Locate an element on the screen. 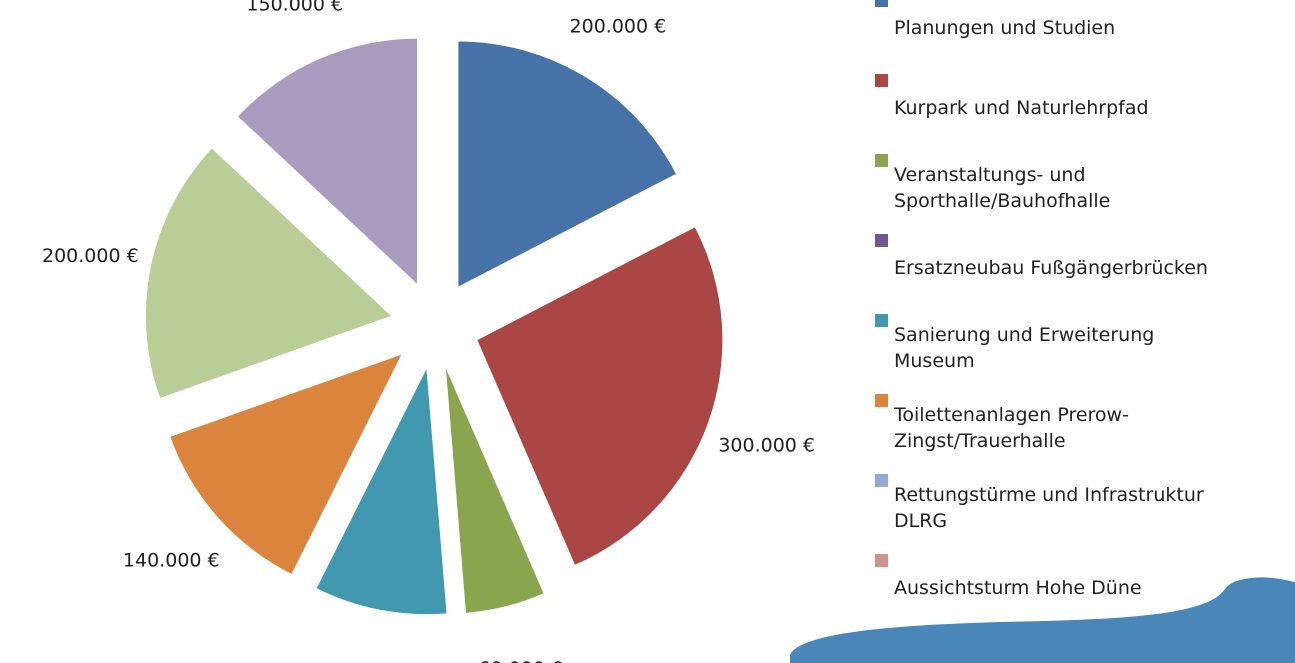  legend-item: Ersatzneubau Fußgängerbrücken is located at coordinates (1080, 268).